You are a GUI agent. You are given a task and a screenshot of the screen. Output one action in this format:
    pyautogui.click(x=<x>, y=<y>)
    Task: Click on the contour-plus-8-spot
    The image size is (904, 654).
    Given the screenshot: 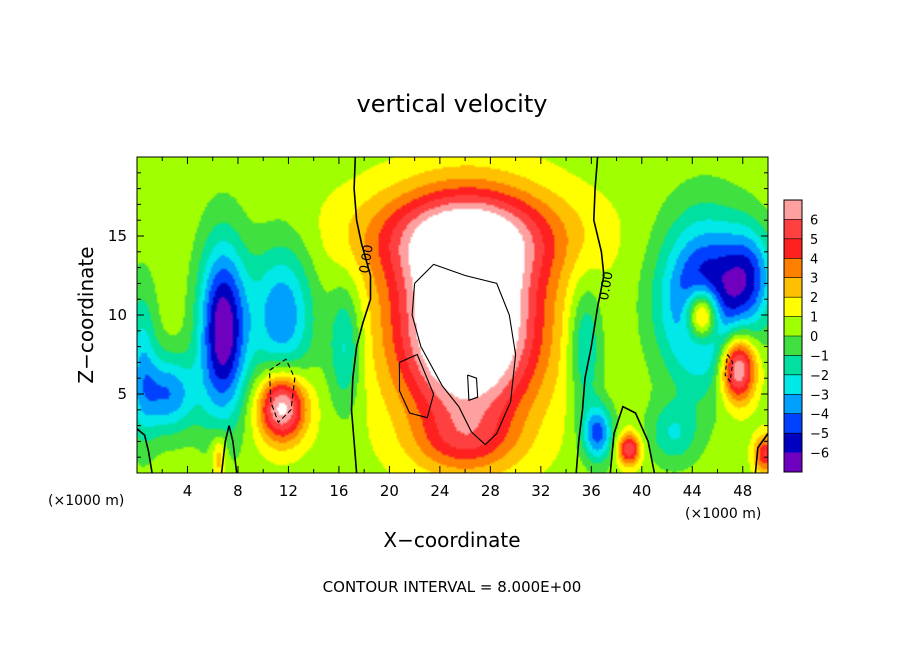 What is the action you would take?
    pyautogui.click(x=473, y=388)
    